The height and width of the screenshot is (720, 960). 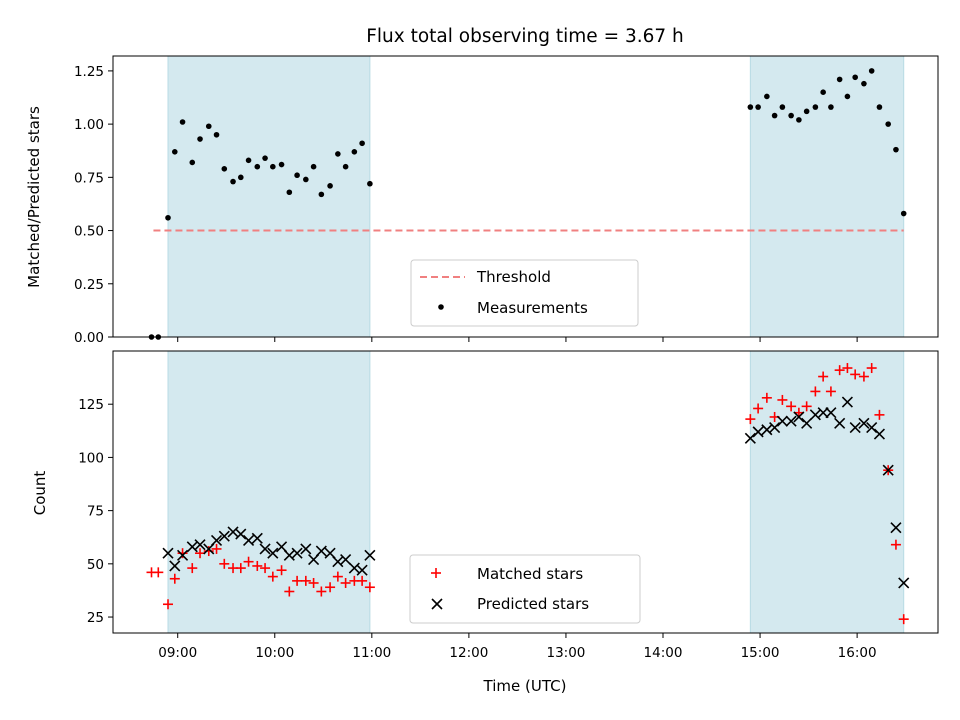 I want to click on bottom-x-tick-label: 09:00, so click(x=177, y=653).